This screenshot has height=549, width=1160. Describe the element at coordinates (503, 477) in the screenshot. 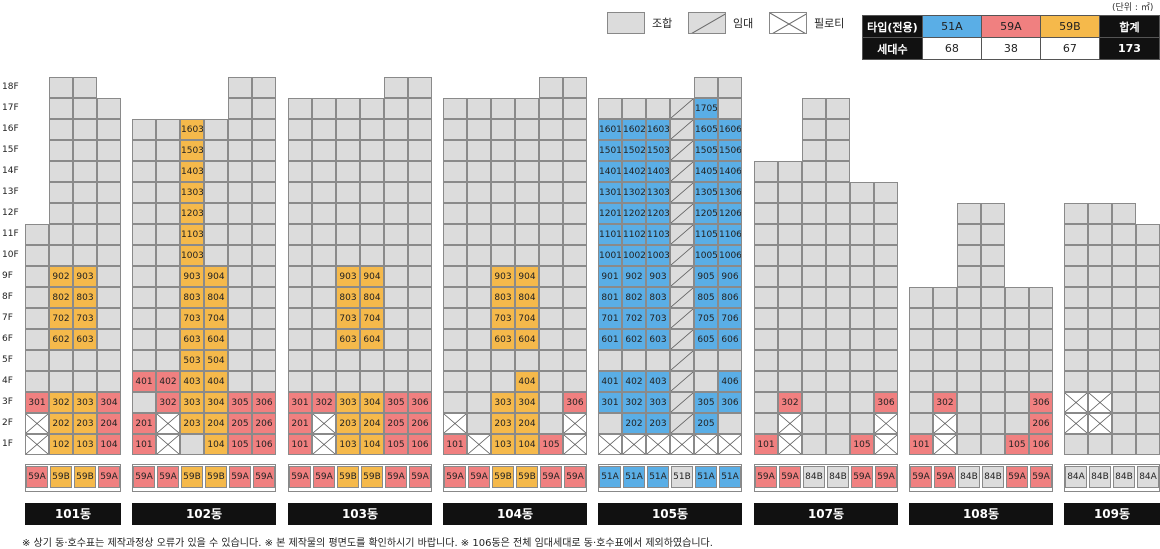

I see `type-label-59B: 59B` at that location.